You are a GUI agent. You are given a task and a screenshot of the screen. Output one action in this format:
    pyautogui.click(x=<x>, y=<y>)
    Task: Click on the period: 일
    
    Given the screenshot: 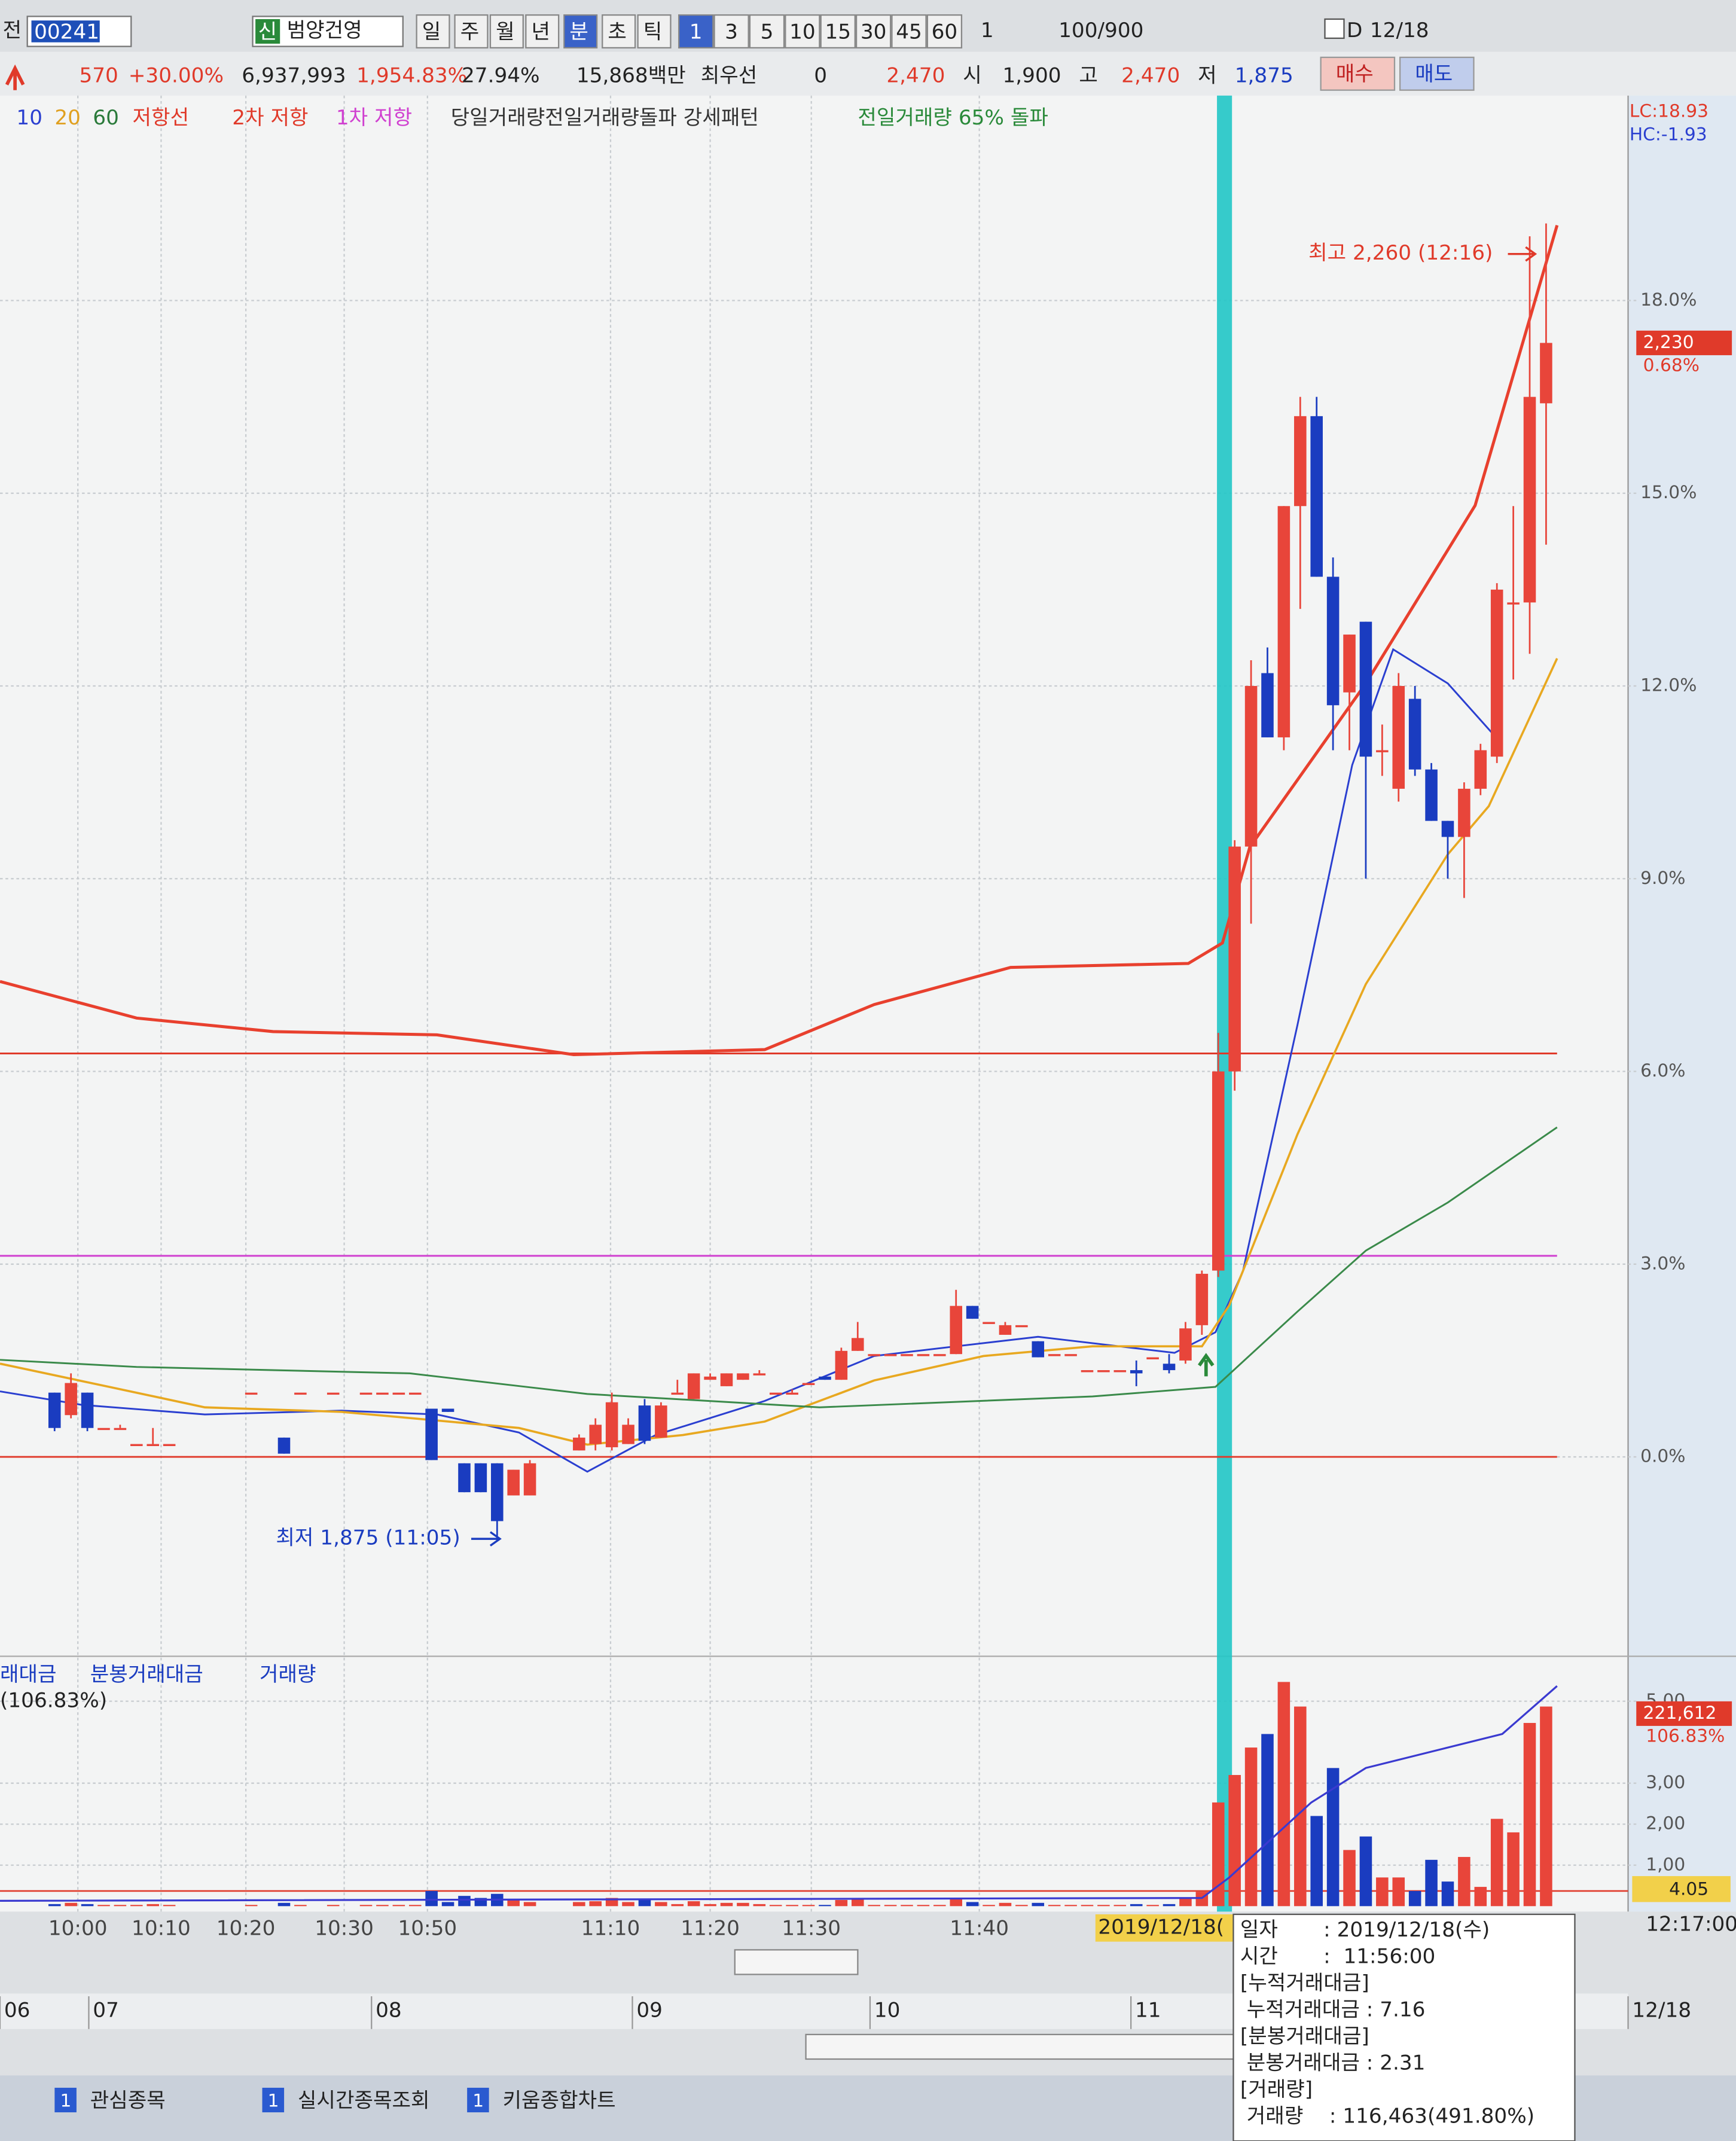 What is the action you would take?
    pyautogui.click(x=432, y=32)
    